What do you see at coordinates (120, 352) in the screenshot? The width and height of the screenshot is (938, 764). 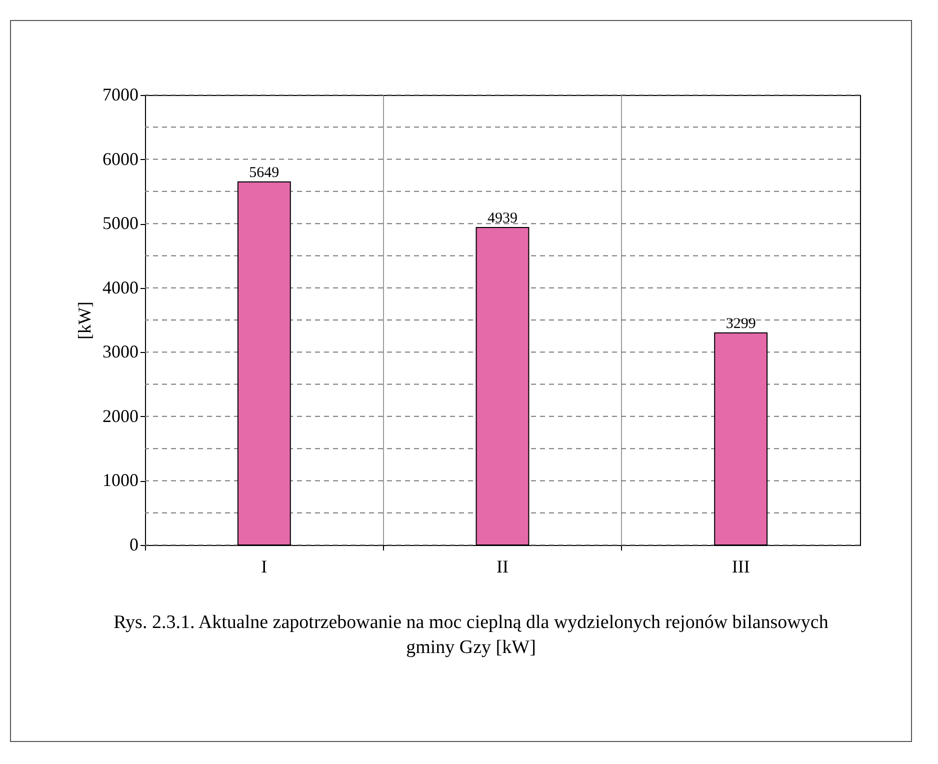 I see `y-tick-label: 3000` at bounding box center [120, 352].